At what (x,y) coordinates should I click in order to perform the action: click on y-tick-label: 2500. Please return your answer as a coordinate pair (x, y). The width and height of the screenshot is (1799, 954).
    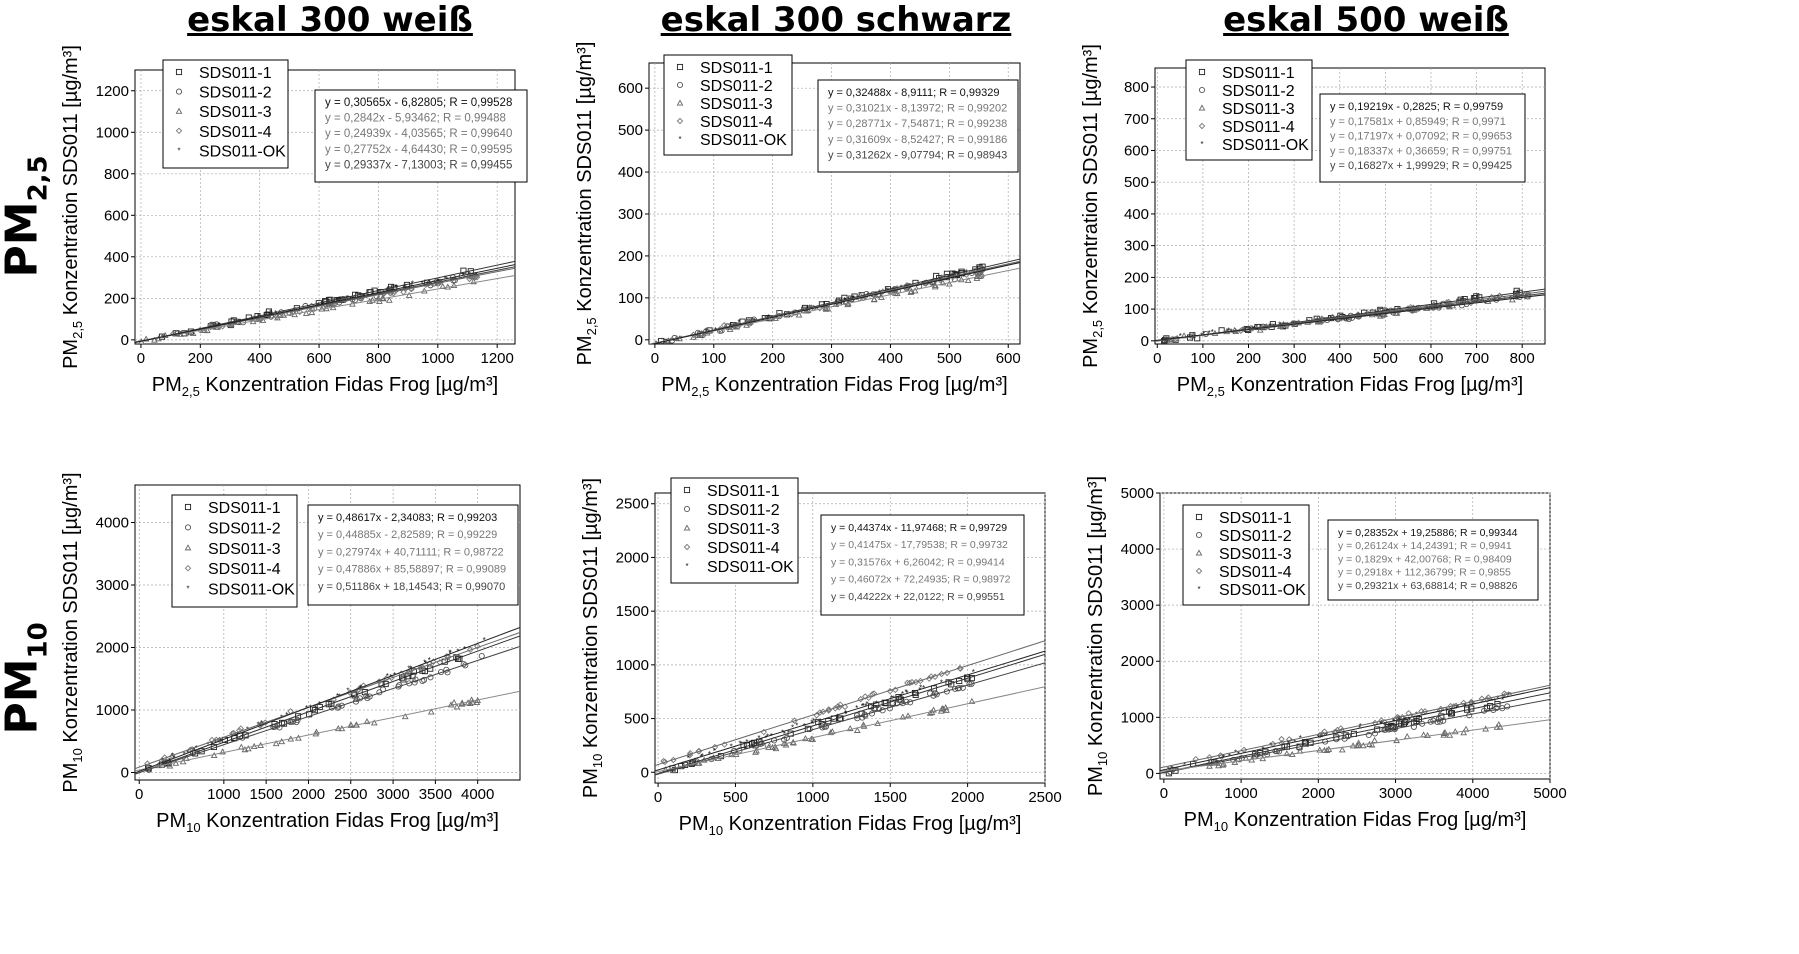
    Looking at the image, I should click on (632, 504).